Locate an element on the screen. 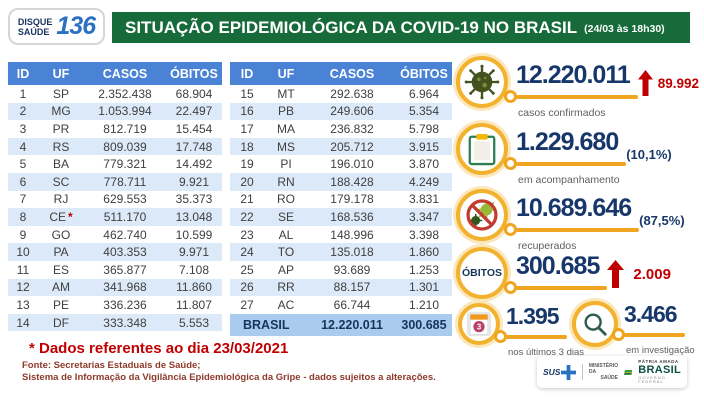 This screenshot has height=418, width=704. disque-text: DISQUE is located at coordinates (35, 21).